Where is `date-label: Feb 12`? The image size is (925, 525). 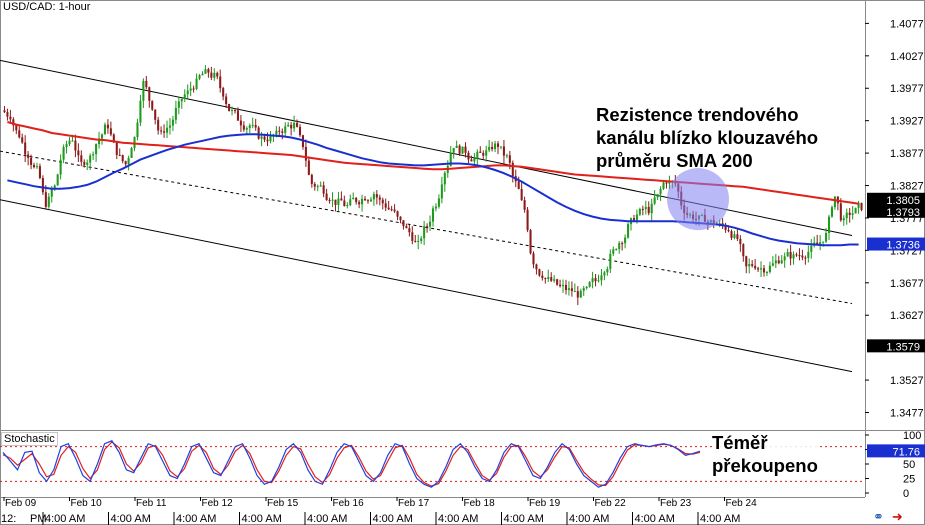
date-label: Feb 12 is located at coordinates (218, 503).